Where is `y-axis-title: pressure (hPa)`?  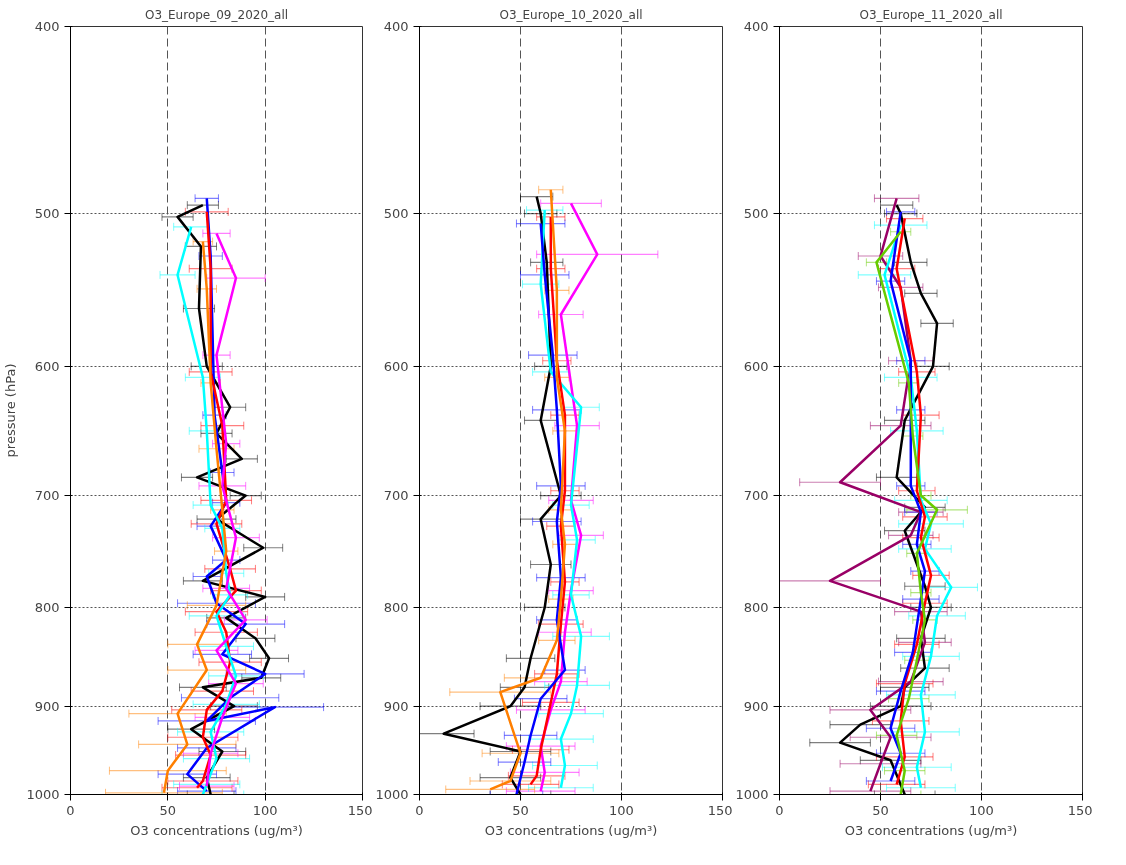
y-axis-title: pressure (hPa) is located at coordinates (11, 410).